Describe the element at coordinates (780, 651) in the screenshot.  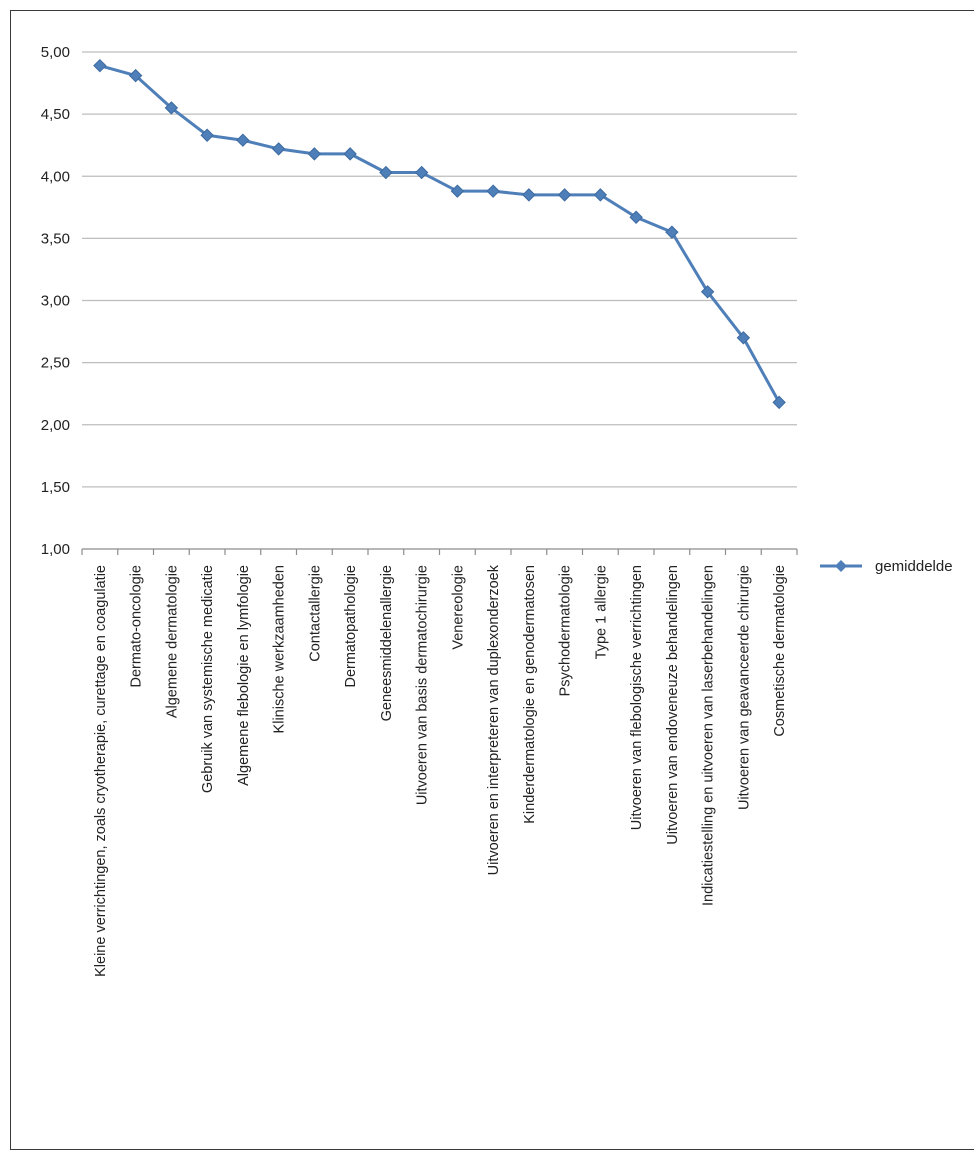
I see `x-category-label: Cosmetische dermatologie` at that location.